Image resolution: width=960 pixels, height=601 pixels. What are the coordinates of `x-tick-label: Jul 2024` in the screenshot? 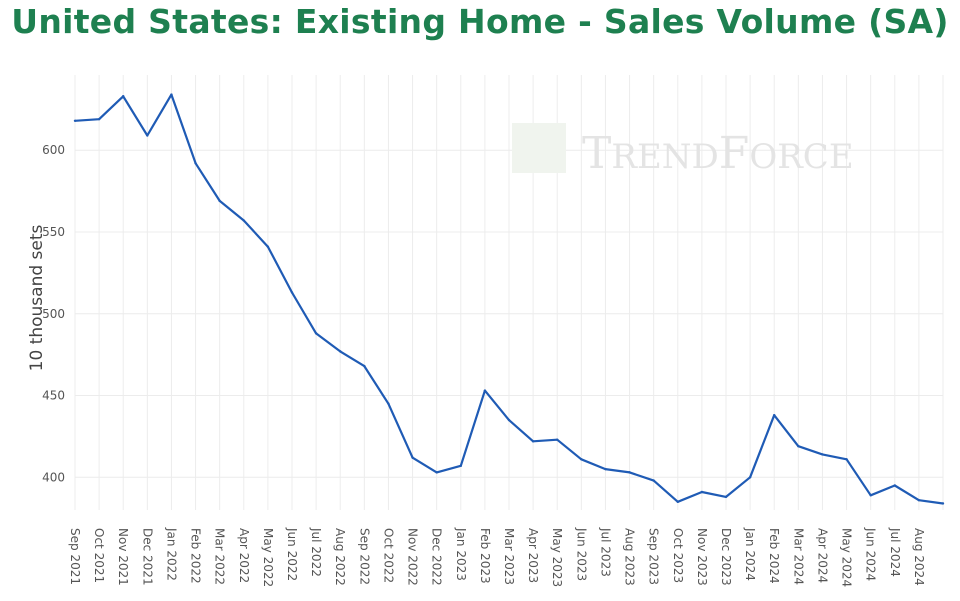 It's located at (895, 552).